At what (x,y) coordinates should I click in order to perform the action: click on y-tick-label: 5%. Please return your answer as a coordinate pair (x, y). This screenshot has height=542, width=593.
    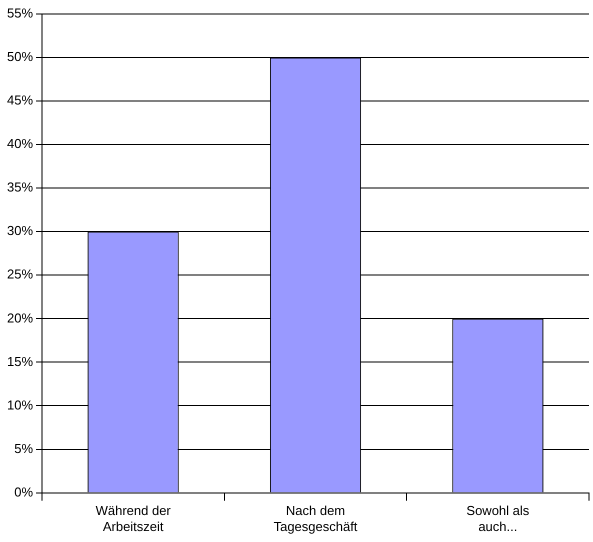
    Looking at the image, I should click on (24, 448).